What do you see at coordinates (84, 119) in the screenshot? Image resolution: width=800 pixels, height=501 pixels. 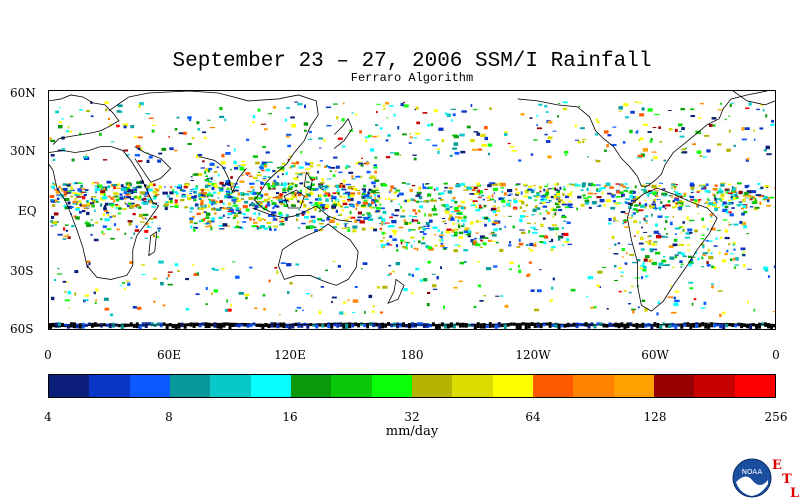 I see `europe-coastline` at bounding box center [84, 119].